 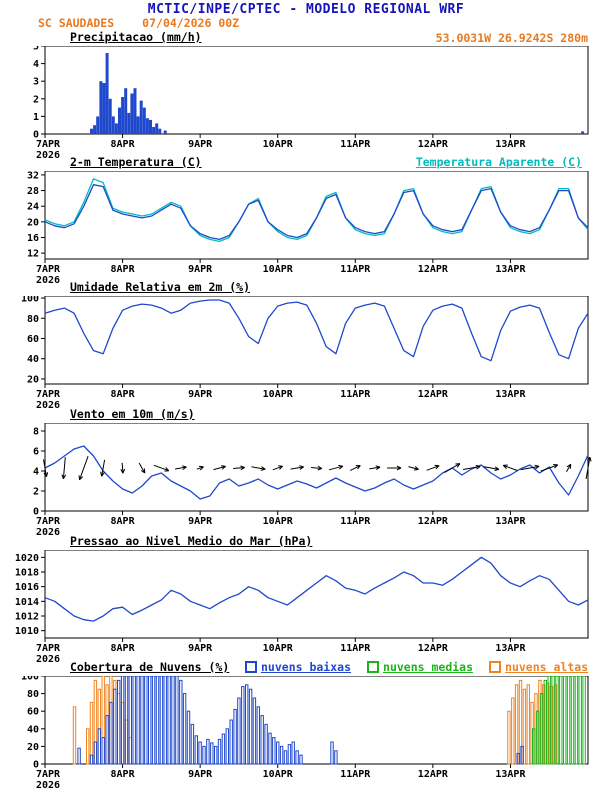 I want to click on run-datetime: 07/04/2026 00Z, so click(x=191, y=23).